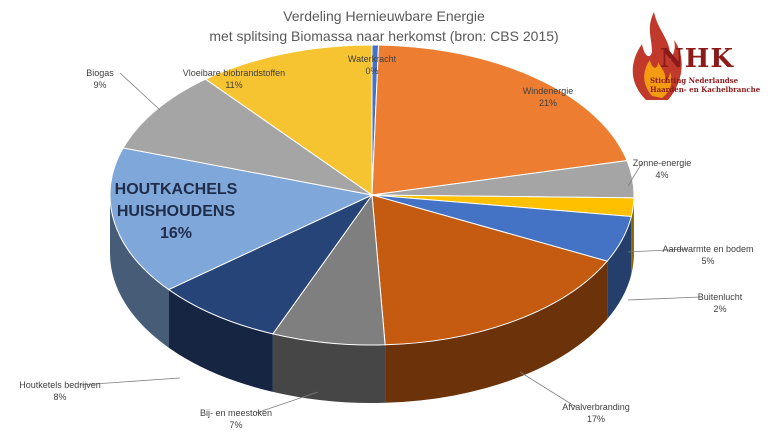 This screenshot has width=768, height=441. I want to click on slice-label-pct-3: 2%, so click(719, 309).